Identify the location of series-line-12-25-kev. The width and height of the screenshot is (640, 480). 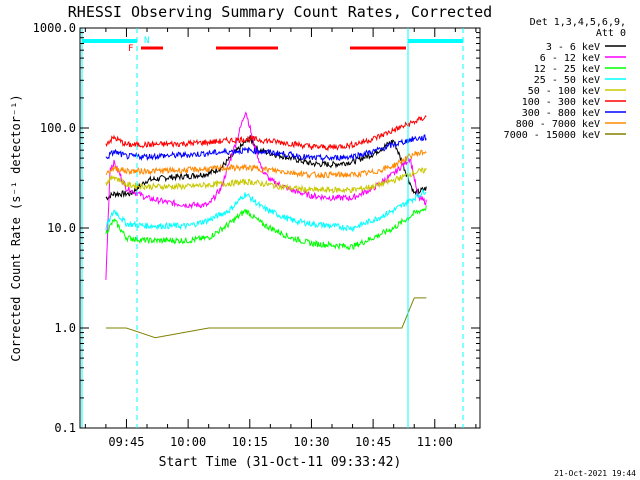
(266, 228).